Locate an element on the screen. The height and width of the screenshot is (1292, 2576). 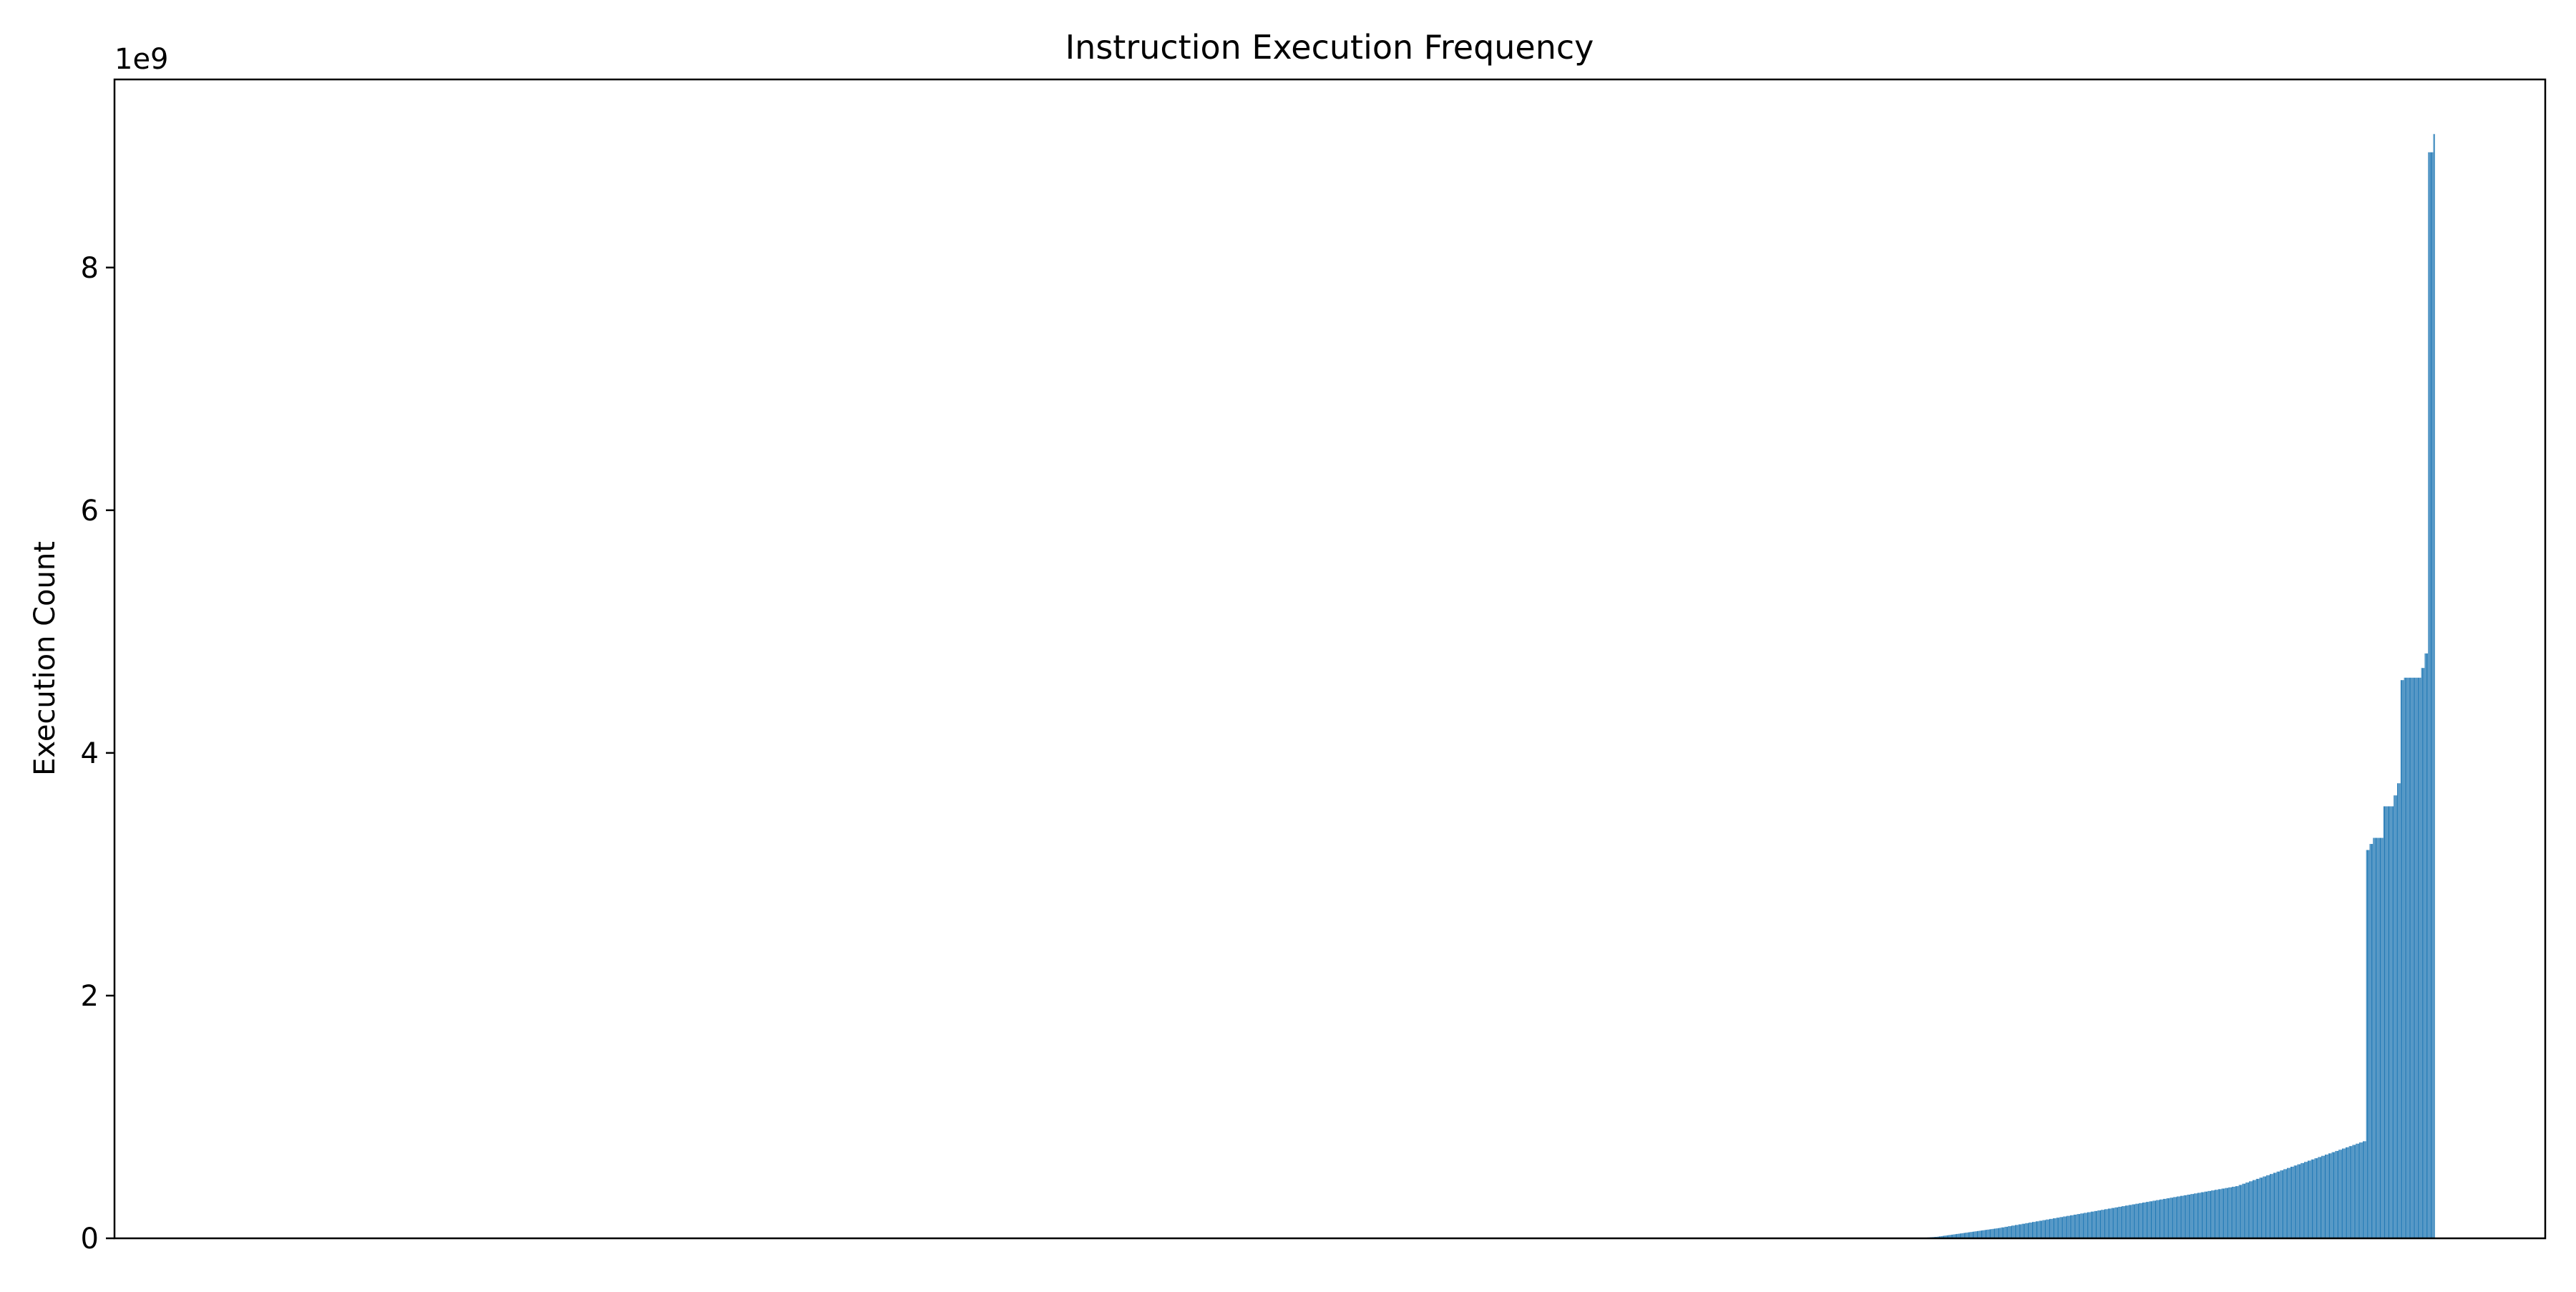
y-axis-label: Execution Count is located at coordinates (45, 658).